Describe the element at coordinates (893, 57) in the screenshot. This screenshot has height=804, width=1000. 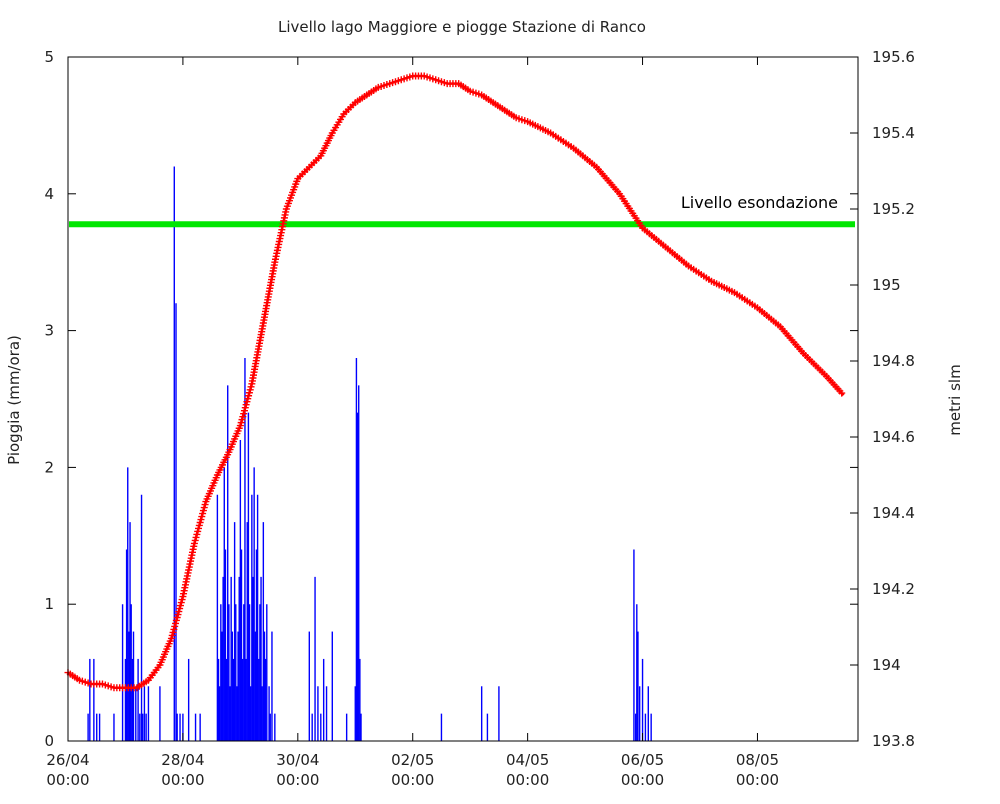
I see `y2-tick-label: 195.6` at that location.